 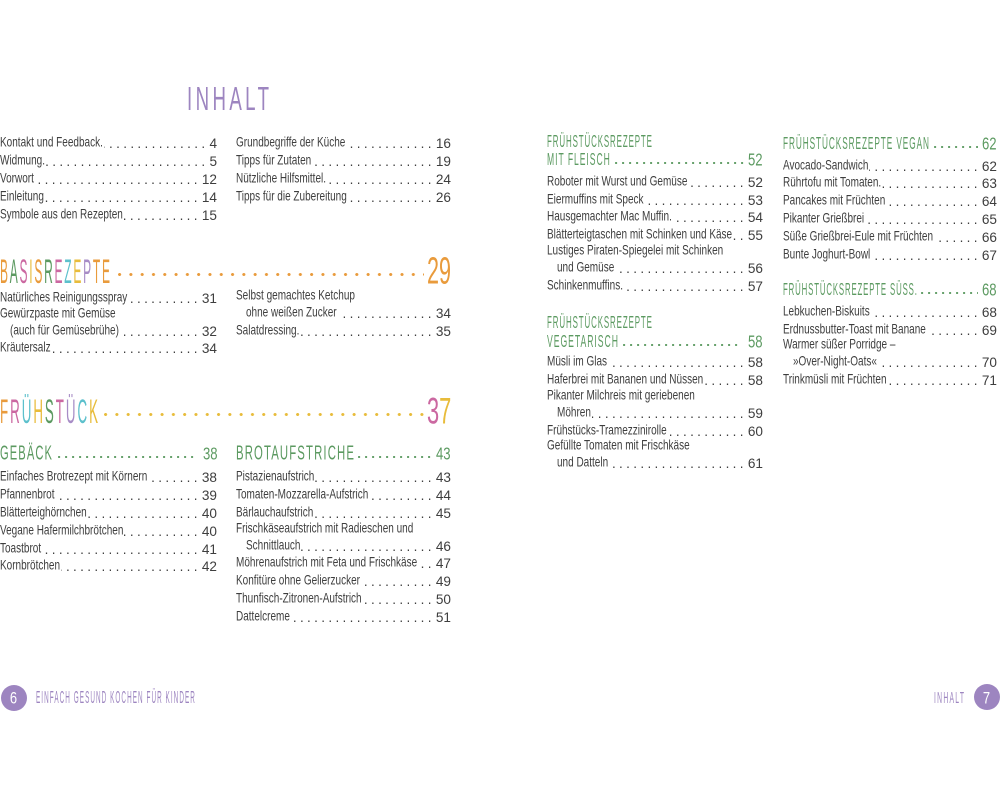 I want to click on svg-text: FRÜHSTÜCKSREZEPTE VEGAN, so click(x=856, y=143).